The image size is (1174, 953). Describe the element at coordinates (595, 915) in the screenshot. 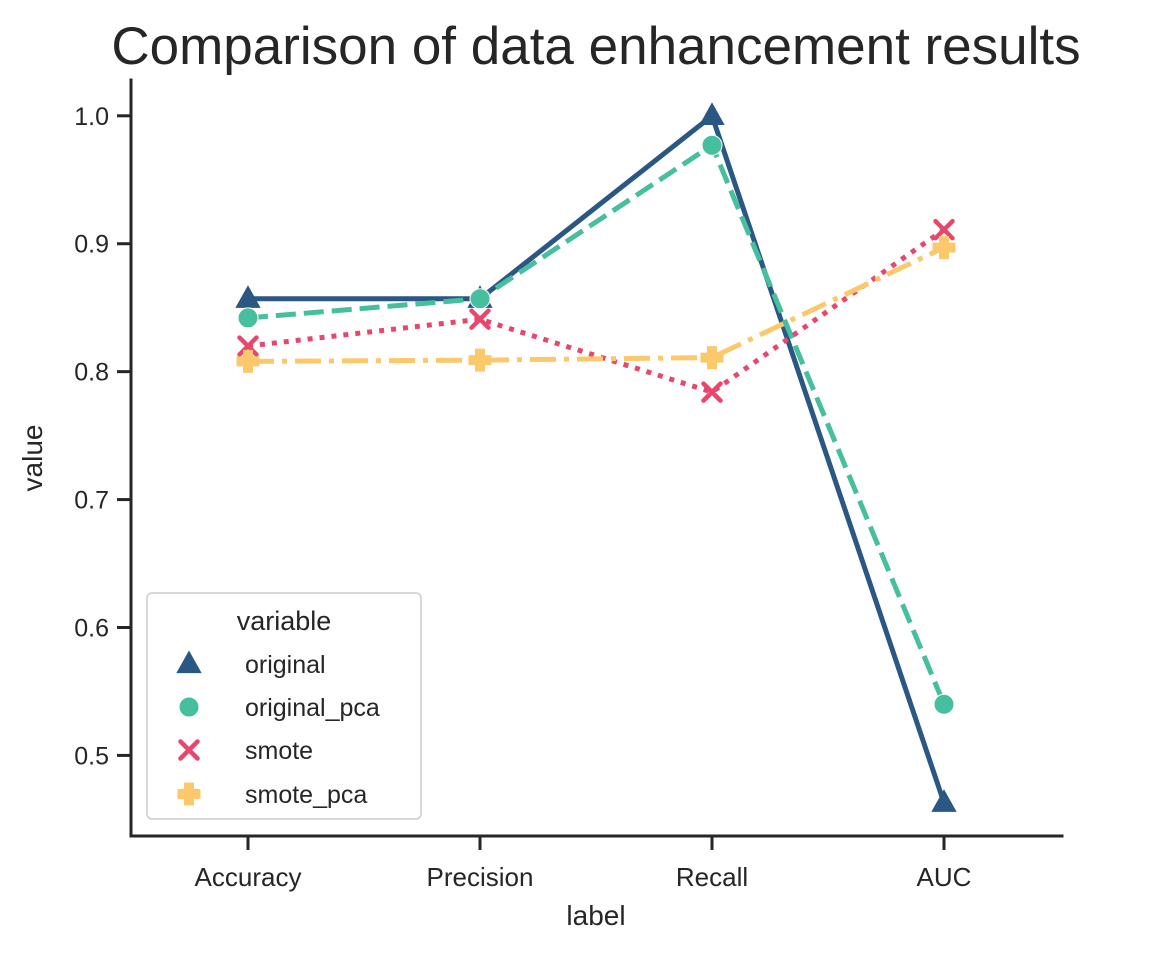

I see `x-axis-label: label` at that location.